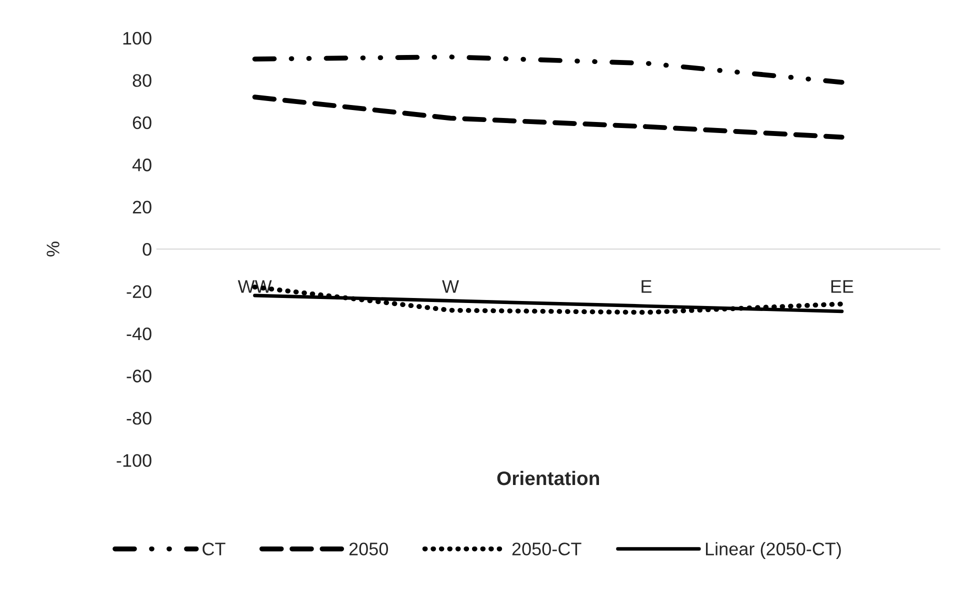 The width and height of the screenshot is (957, 593). Describe the element at coordinates (214, 549) in the screenshot. I see `legend-label: CT` at that location.